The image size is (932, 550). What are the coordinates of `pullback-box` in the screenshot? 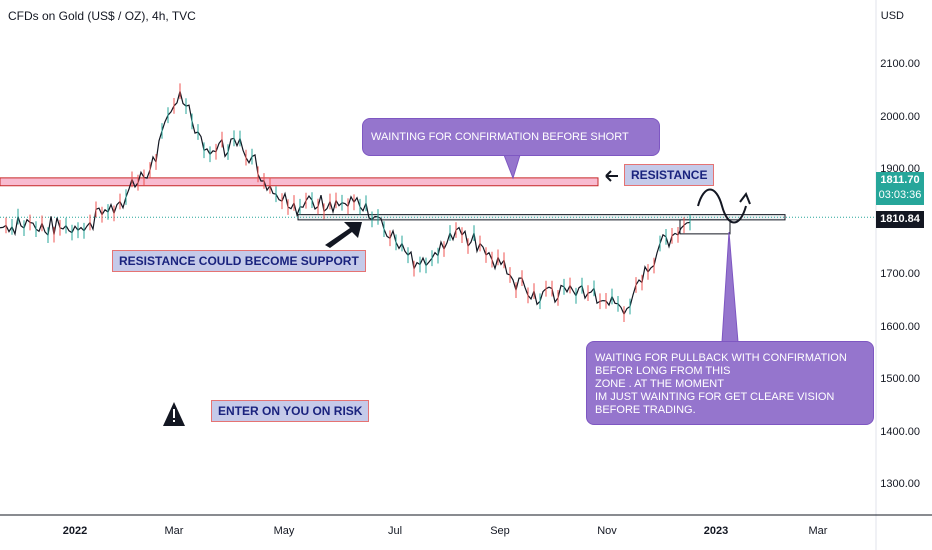 It's located at (705, 227).